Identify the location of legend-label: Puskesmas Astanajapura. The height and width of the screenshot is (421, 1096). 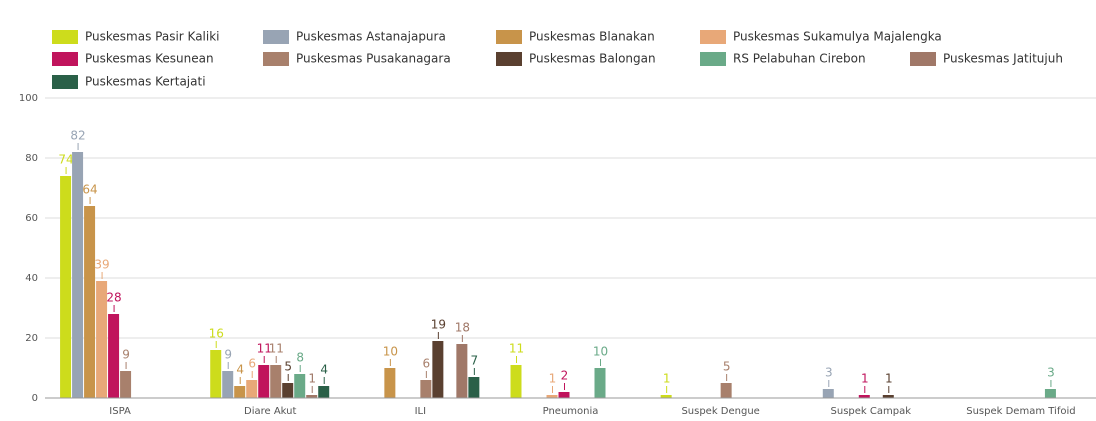
(371, 37).